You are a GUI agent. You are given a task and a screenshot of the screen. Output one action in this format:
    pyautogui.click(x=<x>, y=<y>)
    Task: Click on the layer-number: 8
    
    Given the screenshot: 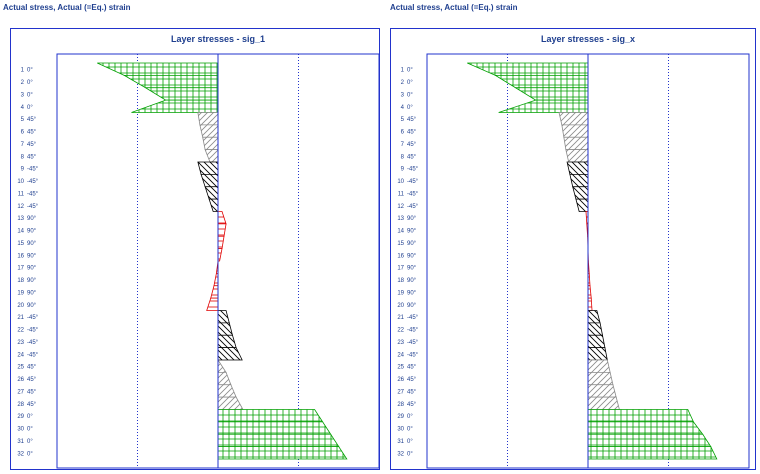 What is the action you would take?
    pyautogui.click(x=23, y=157)
    